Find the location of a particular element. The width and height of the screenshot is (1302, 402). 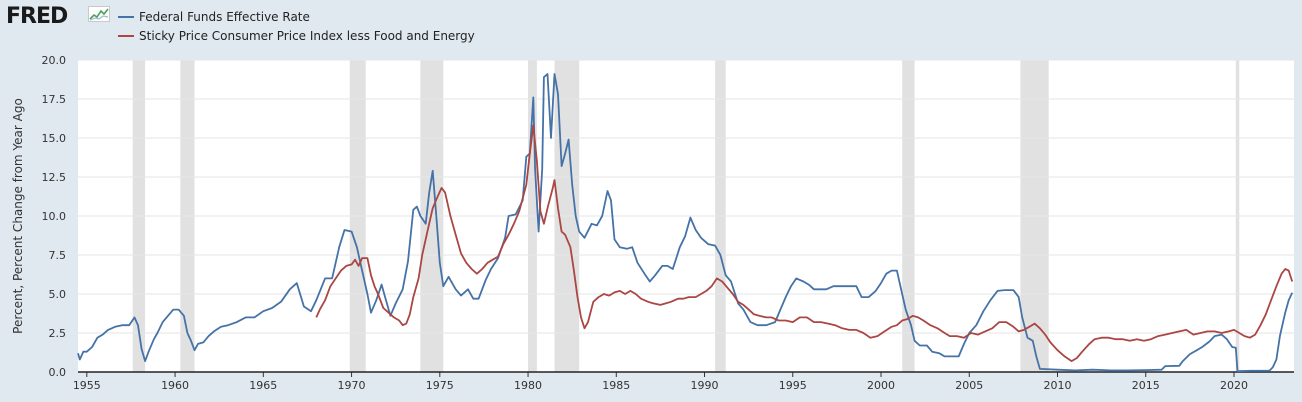

x-tick-label: 1975 is located at coordinates (440, 385).